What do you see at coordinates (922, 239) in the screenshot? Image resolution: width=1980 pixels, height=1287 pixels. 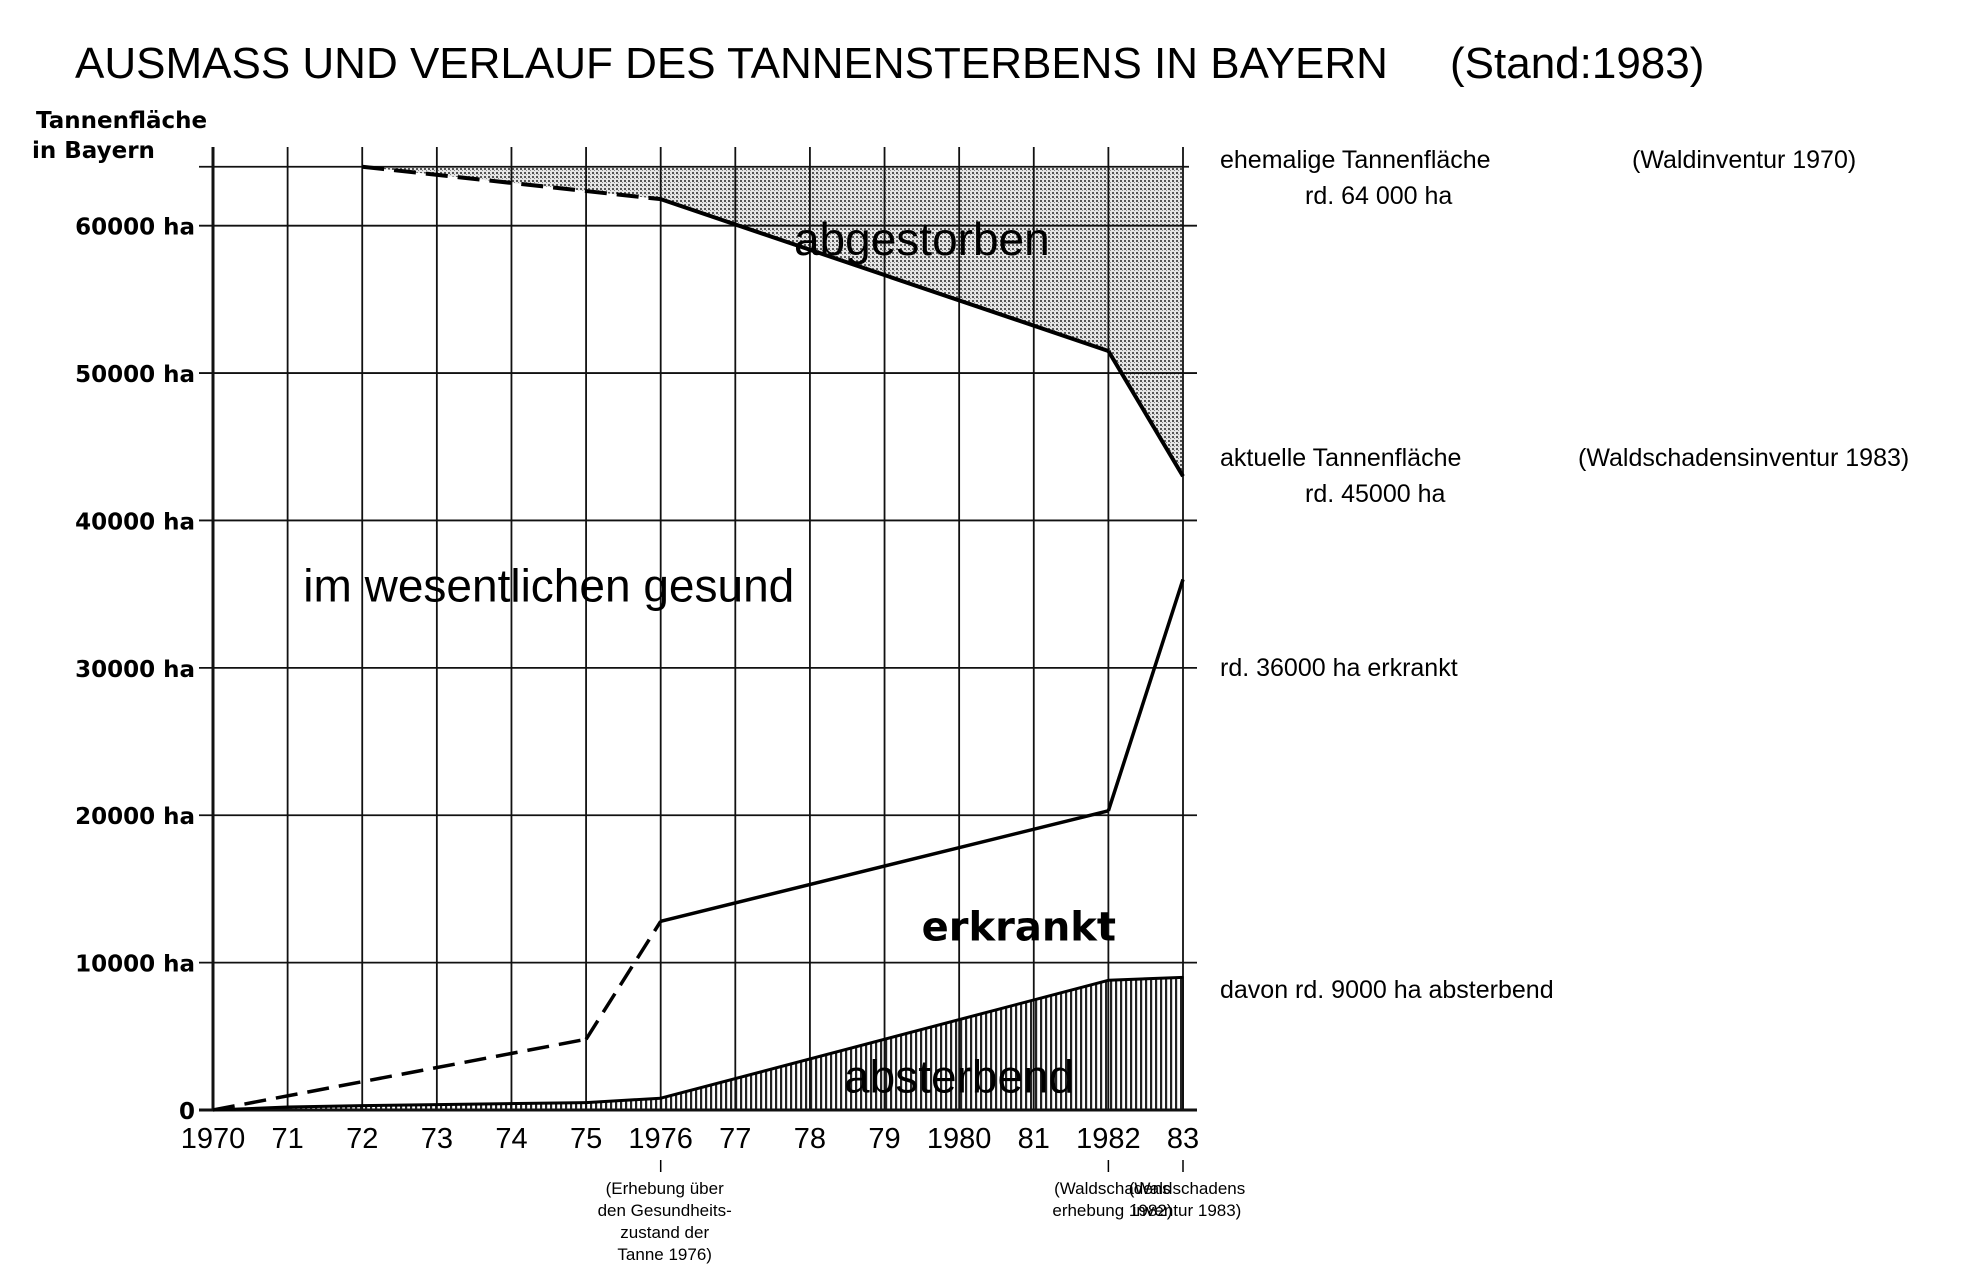 I see `region-label-0: abgestorben` at bounding box center [922, 239].